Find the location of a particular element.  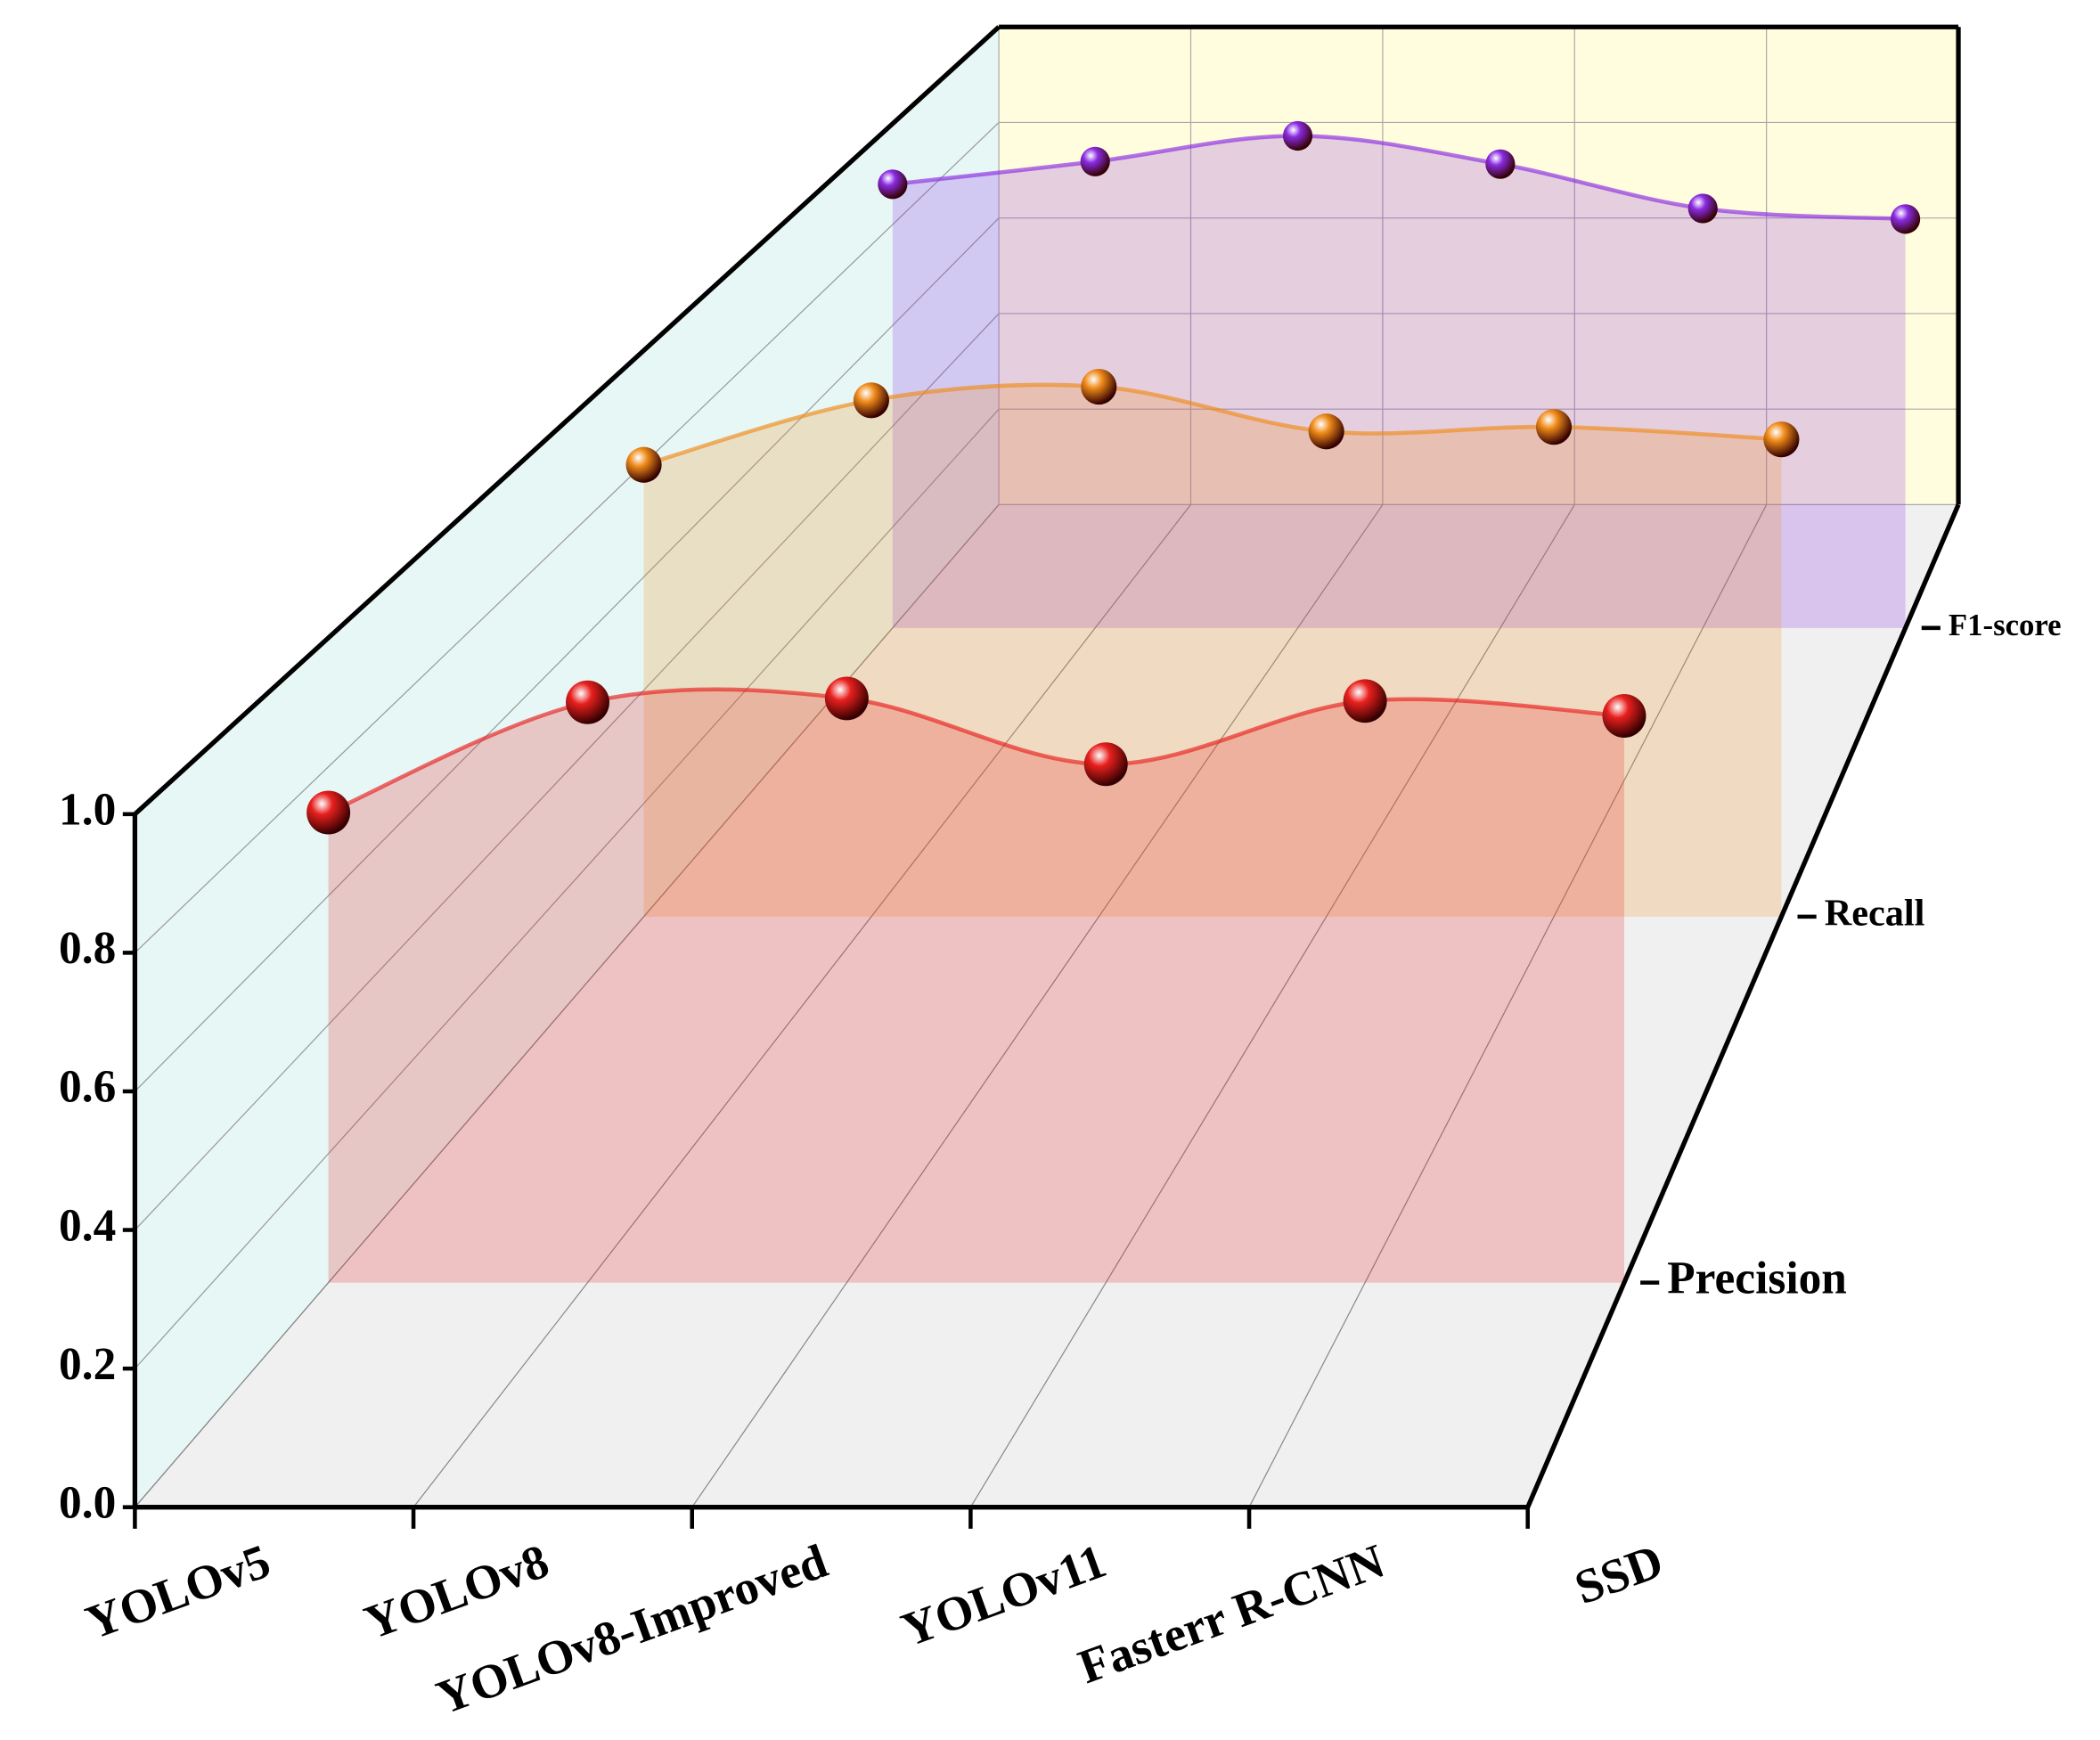

x-tick-label: YOLOv11 is located at coordinates (1004, 1595).